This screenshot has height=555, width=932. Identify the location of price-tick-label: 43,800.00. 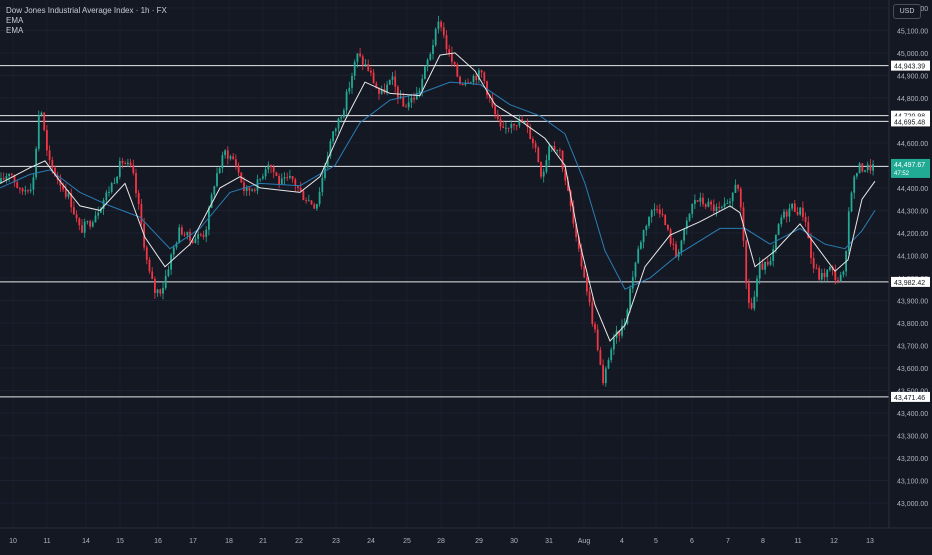
(912, 324).